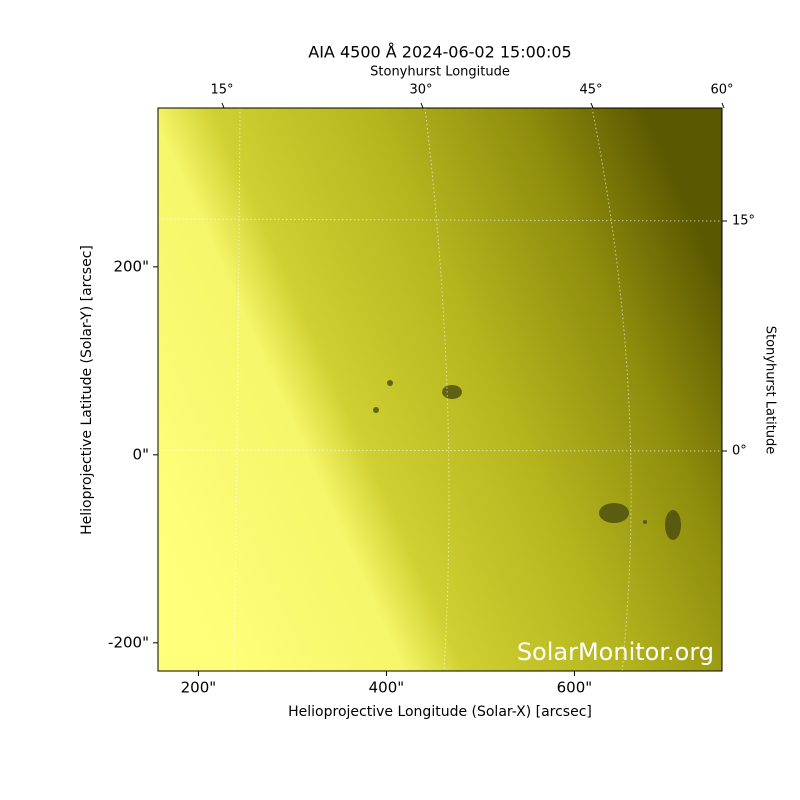 The image size is (800, 800). Describe the element at coordinates (721, 90) in the screenshot. I see `top-tick-label: 60°` at that location.